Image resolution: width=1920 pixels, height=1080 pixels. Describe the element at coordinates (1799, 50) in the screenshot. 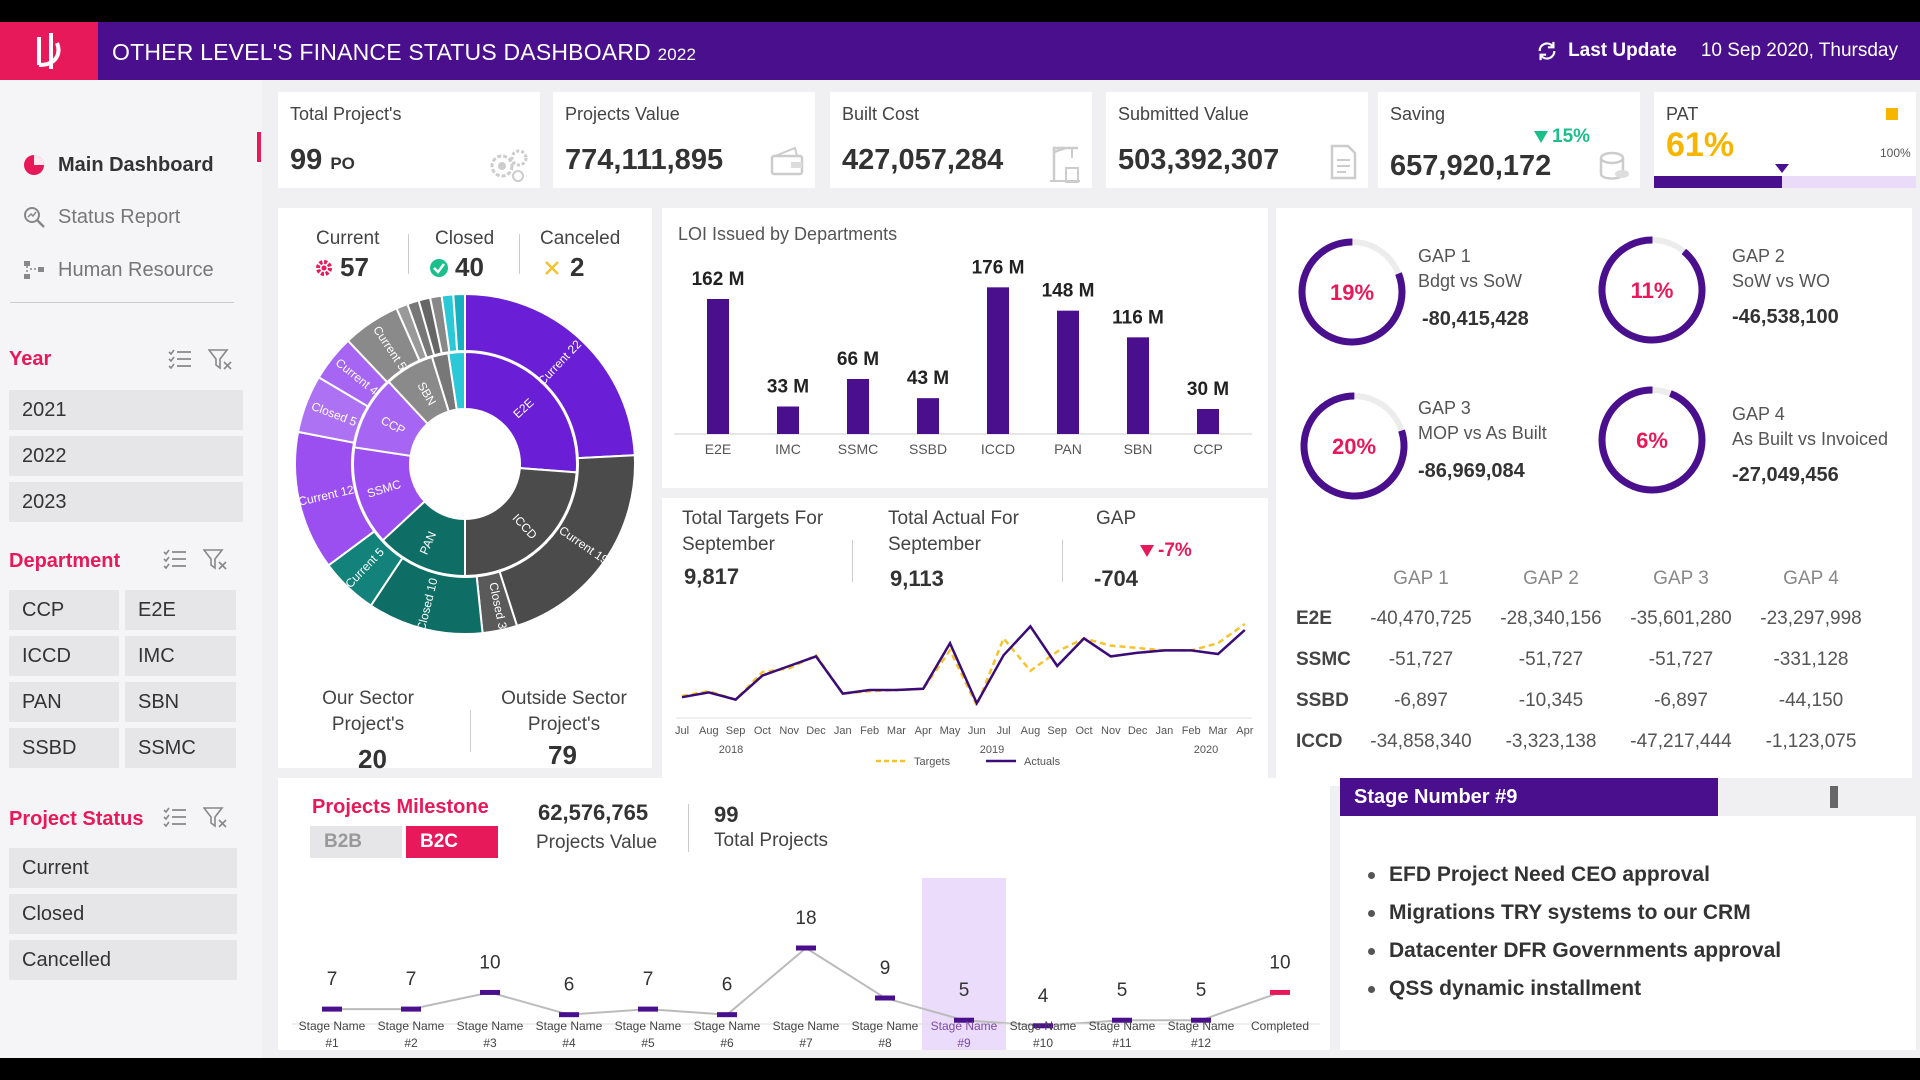

I see `last-update-date: 10 Sep 2020, Thursday` at that location.